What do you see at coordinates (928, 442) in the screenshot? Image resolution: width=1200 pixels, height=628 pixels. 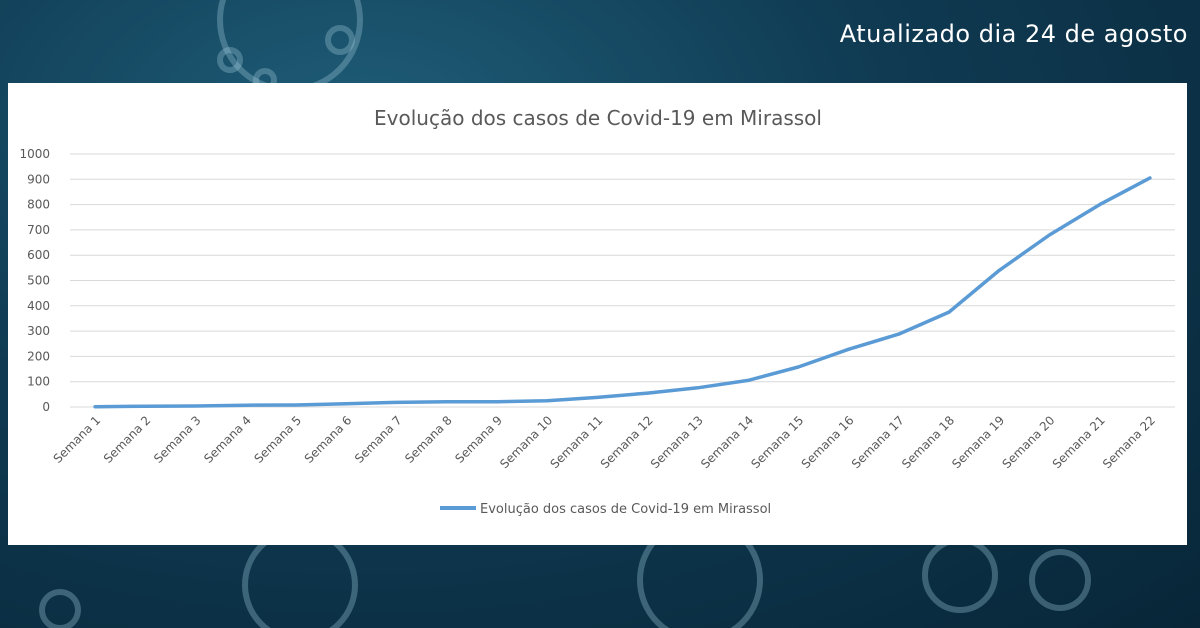 I see `x-tick-label: Semana 18` at bounding box center [928, 442].